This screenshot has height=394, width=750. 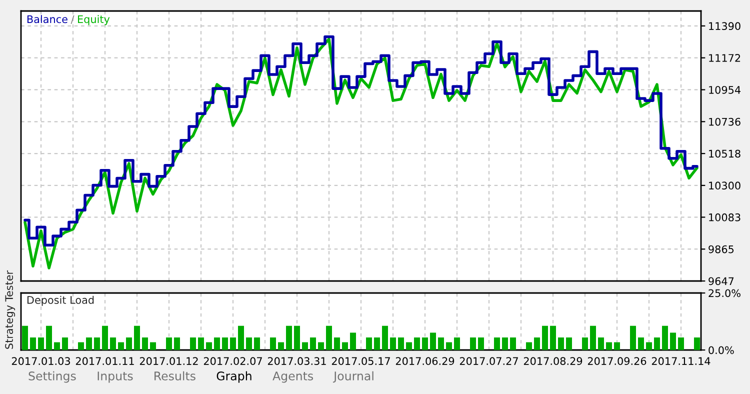 I want to click on x-tick-label: 2017.05.17, so click(x=361, y=361).